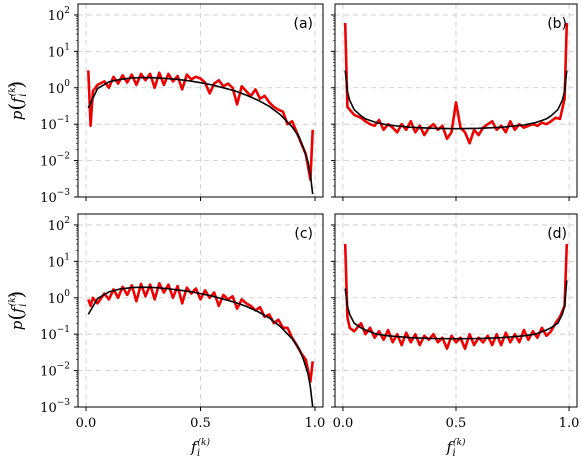 The height and width of the screenshot is (465, 581). I want to click on panel-label: (b), so click(557, 24).